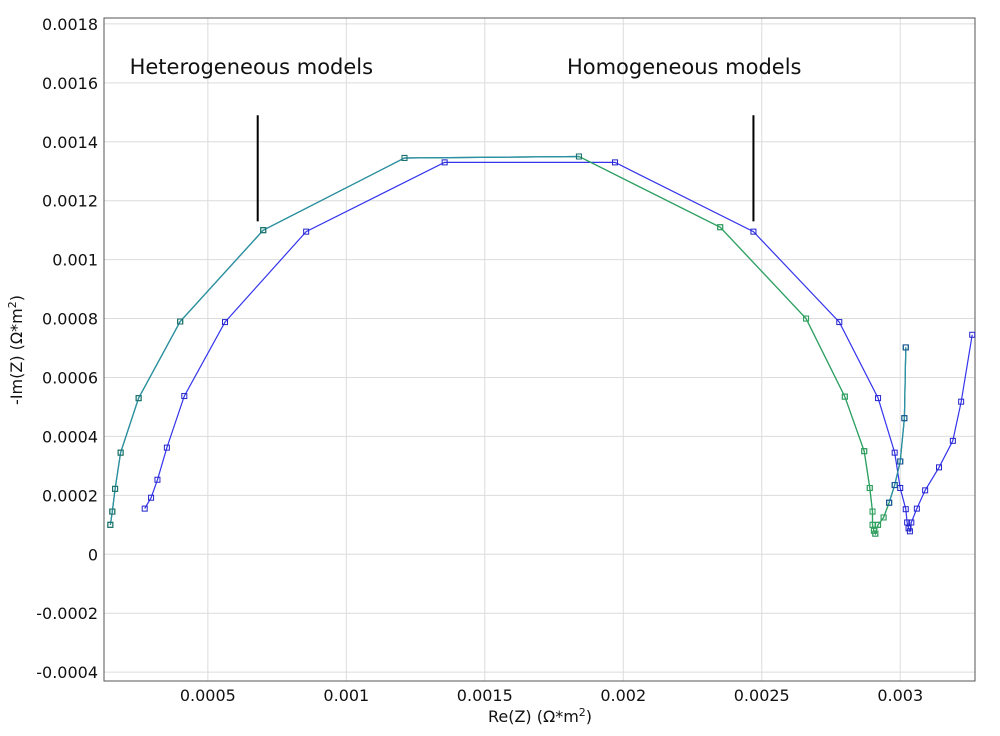  I want to click on x-tick-label: 0.001, so click(346, 695).